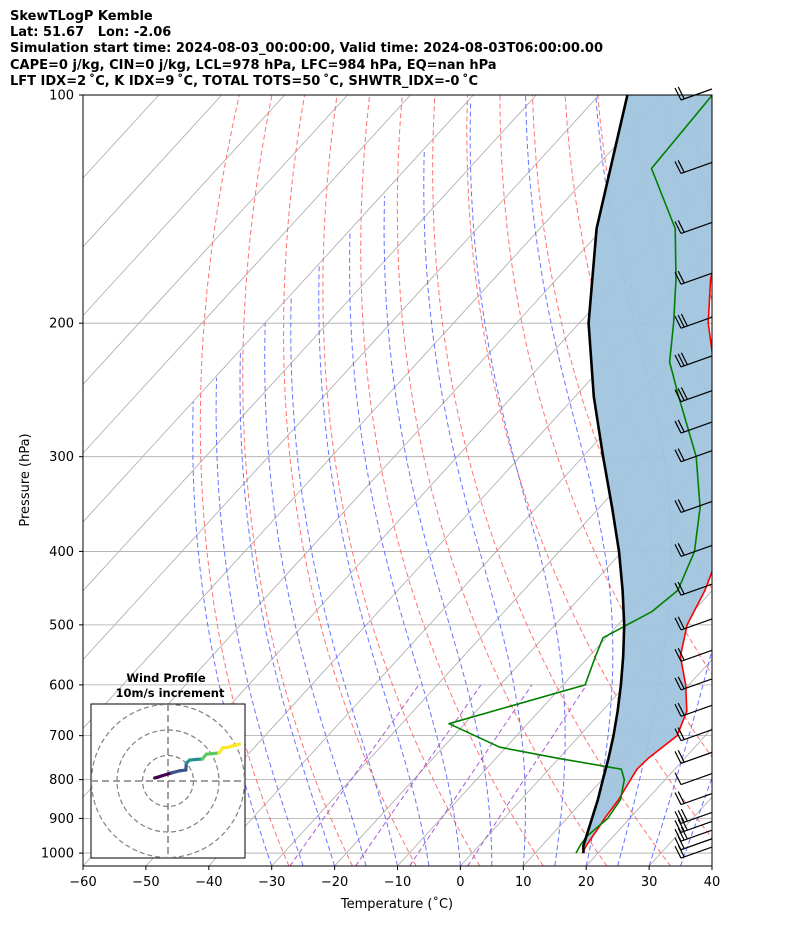  What do you see at coordinates (82, 882) in the screenshot?
I see `x-tick-label: −60` at bounding box center [82, 882].